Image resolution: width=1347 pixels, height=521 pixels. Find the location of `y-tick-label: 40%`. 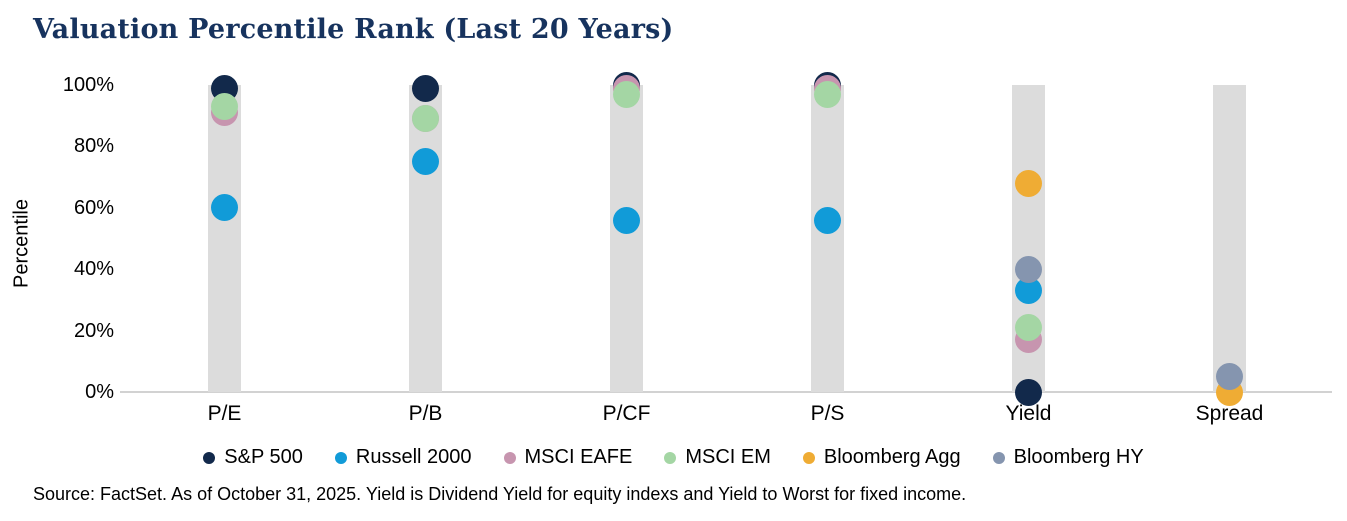

y-tick-label: 40% is located at coordinates (93, 269).